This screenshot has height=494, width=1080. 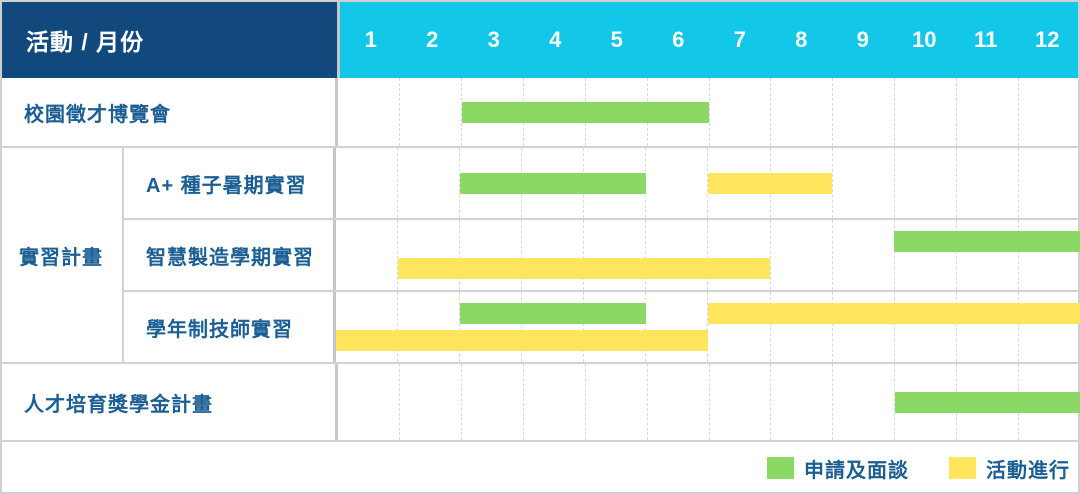 I want to click on row-label-semester-internship: 智慧製造學期實習, so click(x=230, y=255).